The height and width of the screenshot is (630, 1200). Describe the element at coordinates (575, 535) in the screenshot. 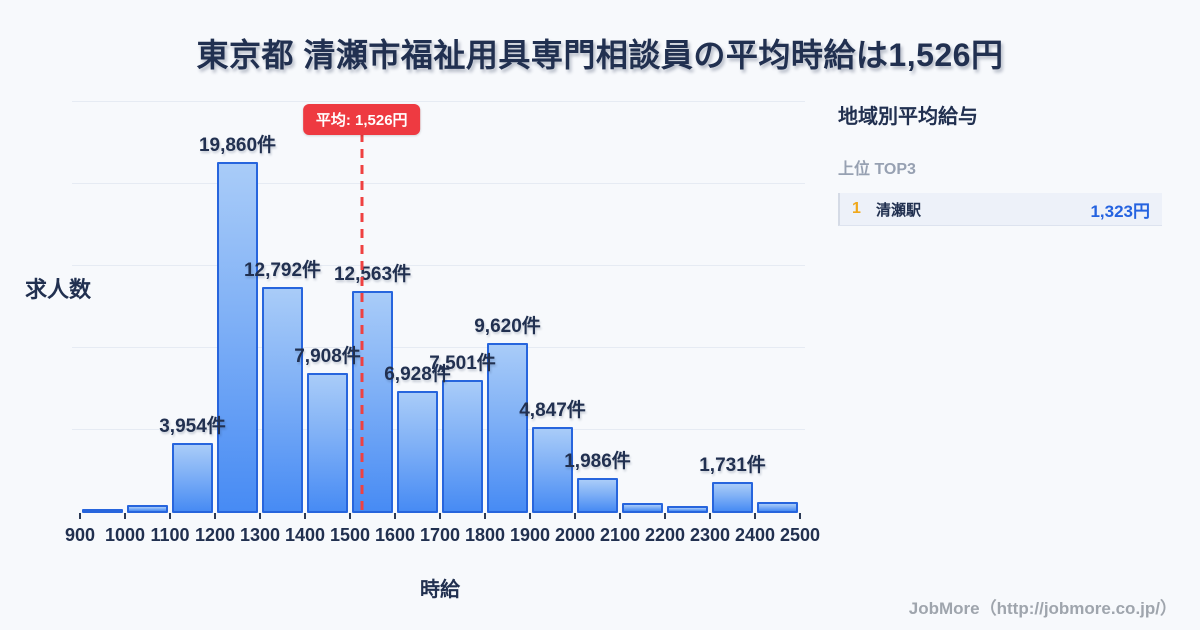

I see `tick-label: 2000` at that location.